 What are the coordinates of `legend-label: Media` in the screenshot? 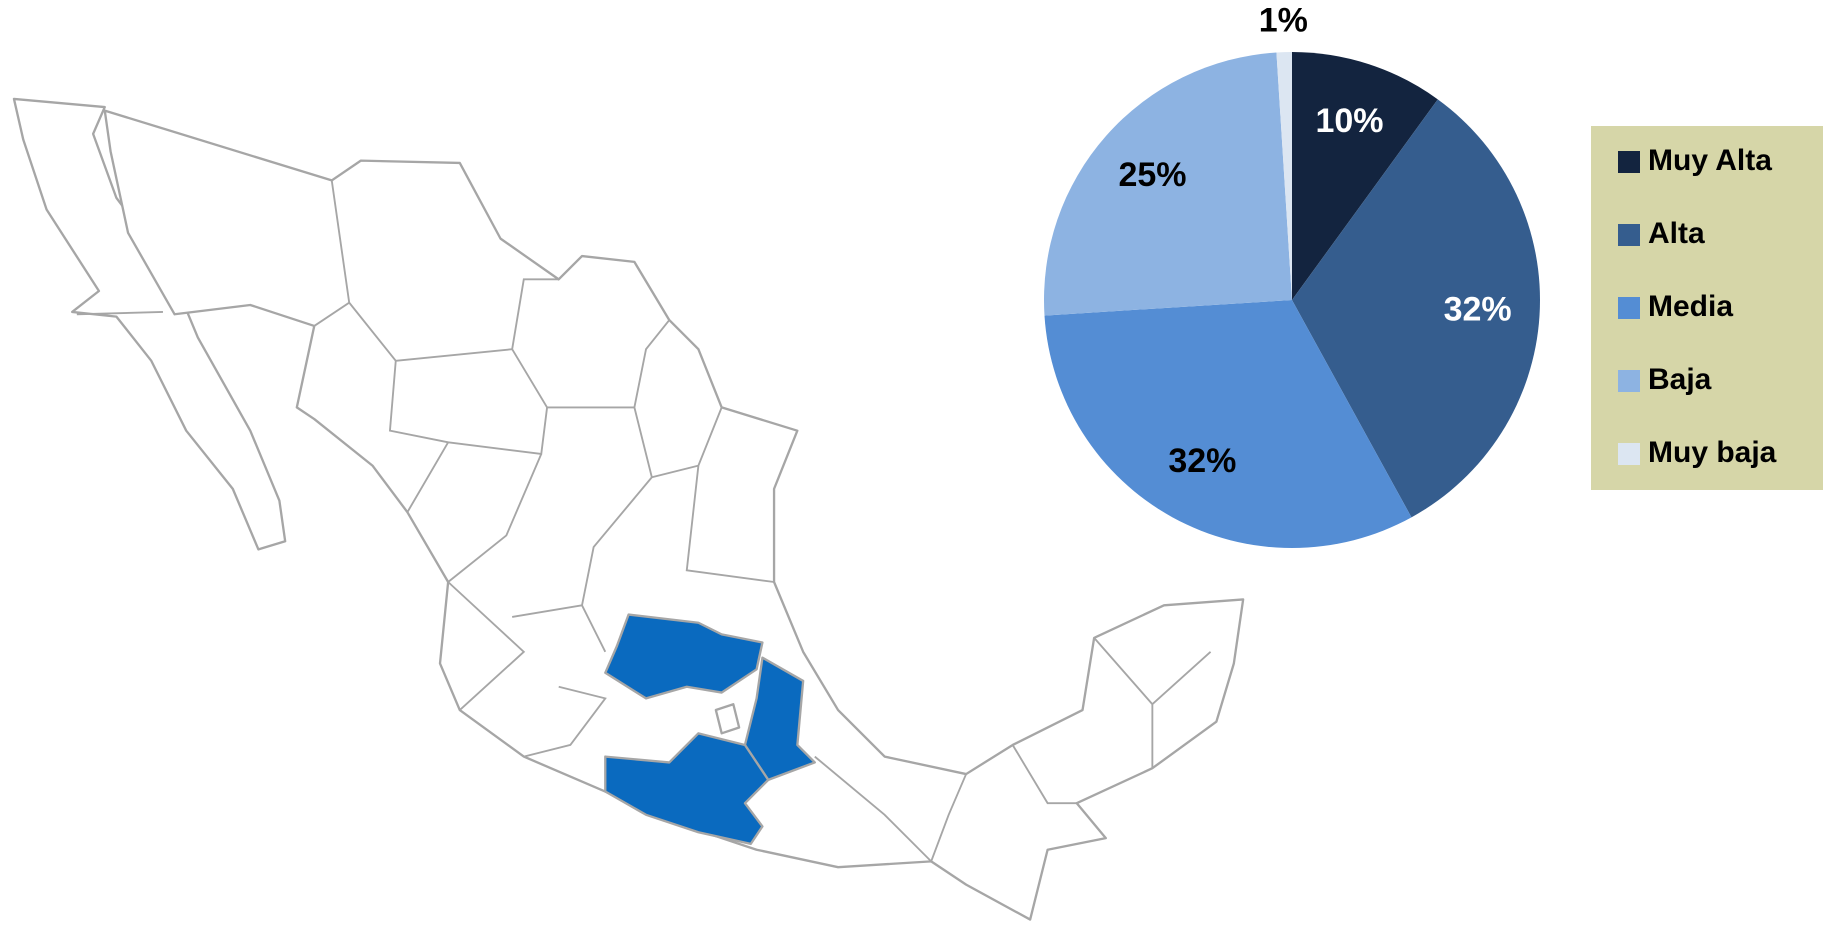 It's located at (1690, 306).